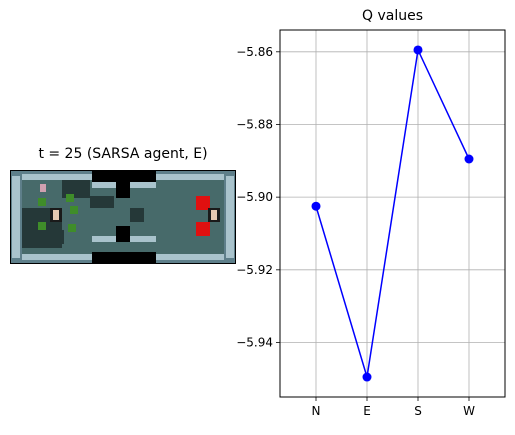 The image size is (515, 435). What do you see at coordinates (367, 411) in the screenshot?
I see `x-tick-label-e: E` at bounding box center [367, 411].